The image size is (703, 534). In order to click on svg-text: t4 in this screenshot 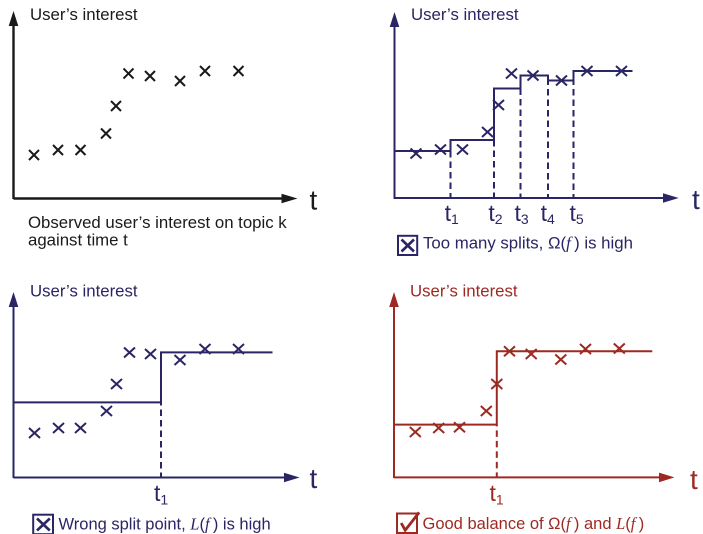, I will do `click(548, 213)`.